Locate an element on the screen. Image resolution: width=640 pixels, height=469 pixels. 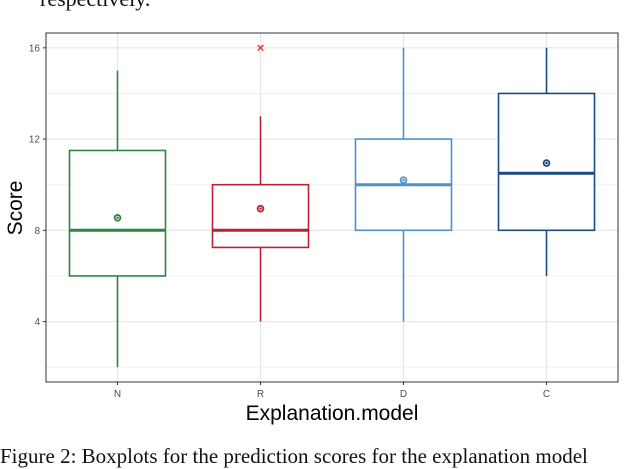
y-tick-label: 4 is located at coordinates (37, 322).